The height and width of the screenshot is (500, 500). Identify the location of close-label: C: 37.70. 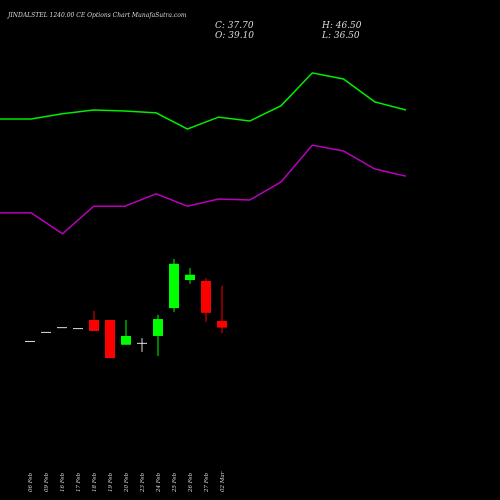
(234, 26).